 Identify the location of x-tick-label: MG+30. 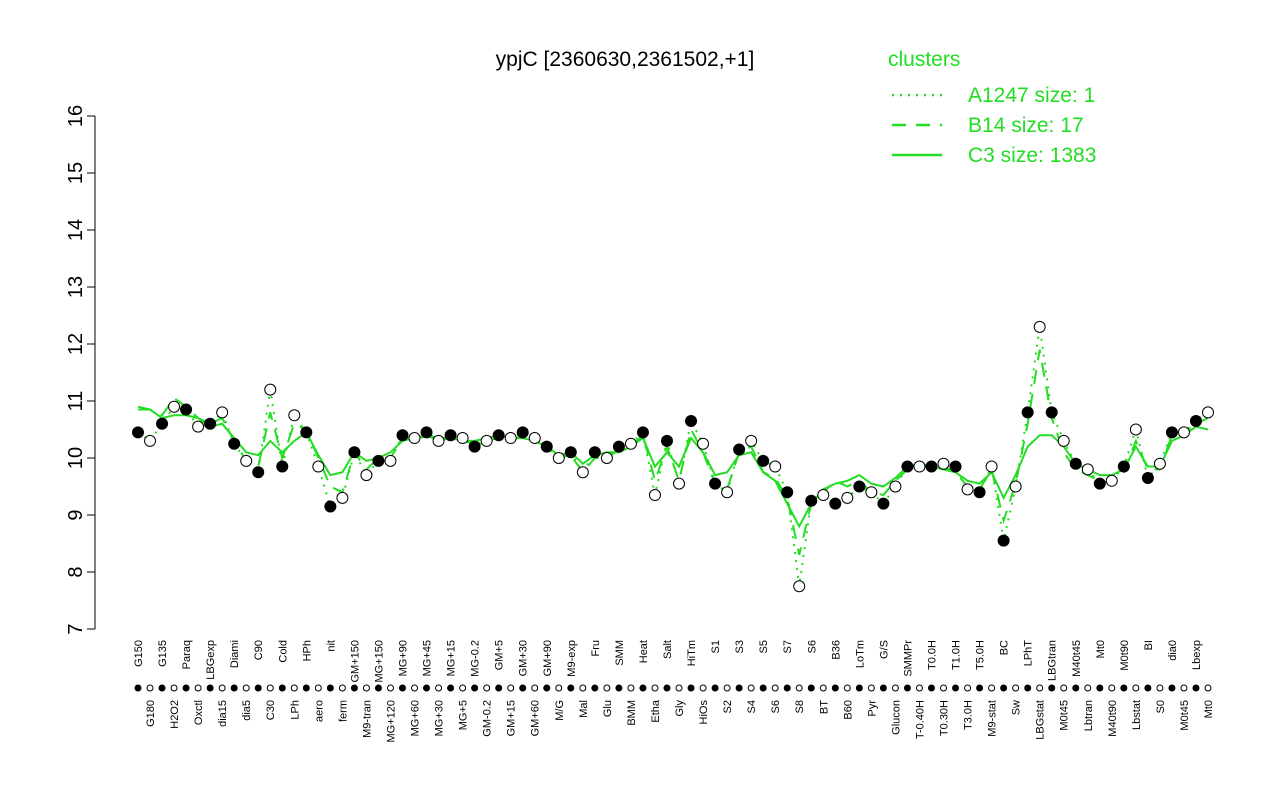
(440, 718).